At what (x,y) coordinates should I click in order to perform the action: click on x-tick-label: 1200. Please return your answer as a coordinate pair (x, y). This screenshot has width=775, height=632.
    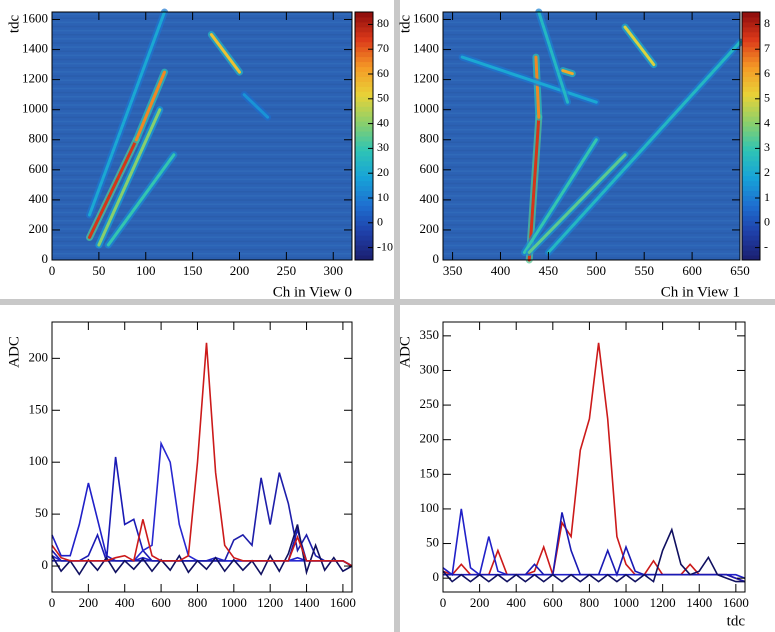
    Looking at the image, I should click on (663, 602).